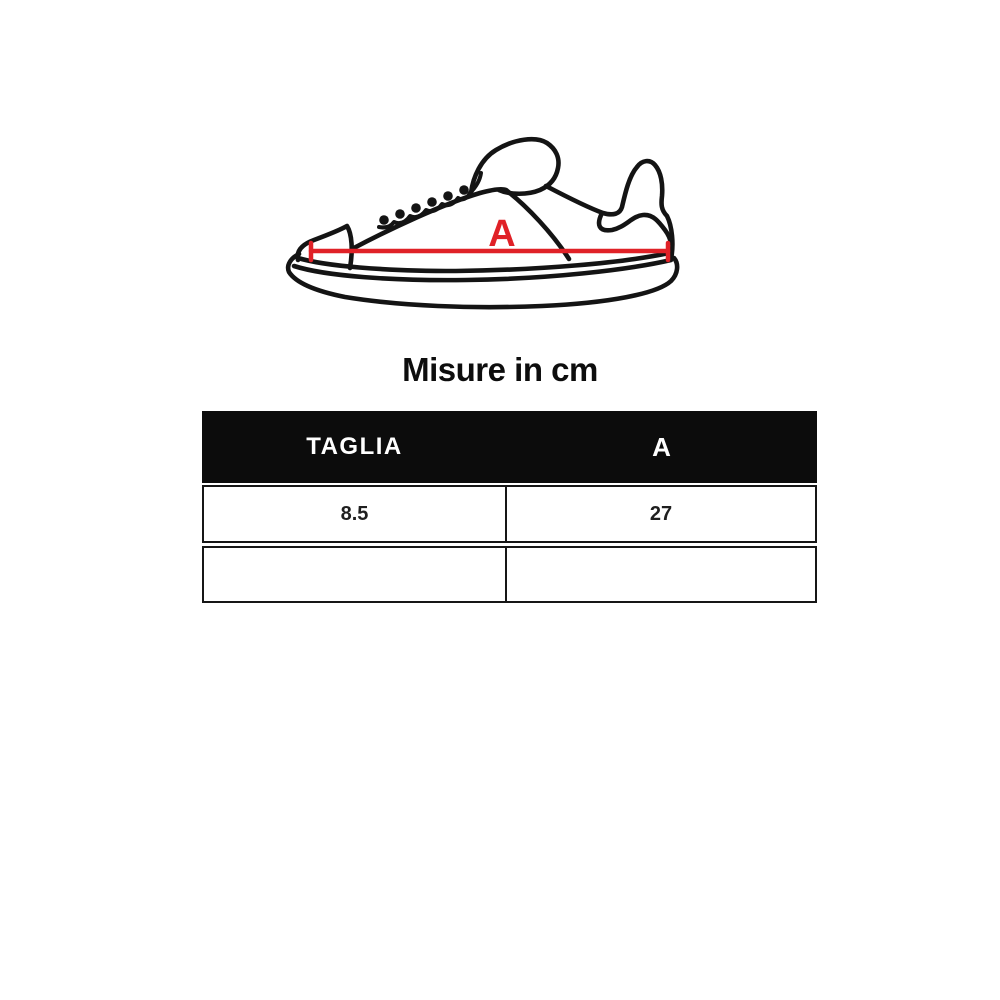  I want to click on size-table: TAGLIA A 8.5 27, so click(509, 507).